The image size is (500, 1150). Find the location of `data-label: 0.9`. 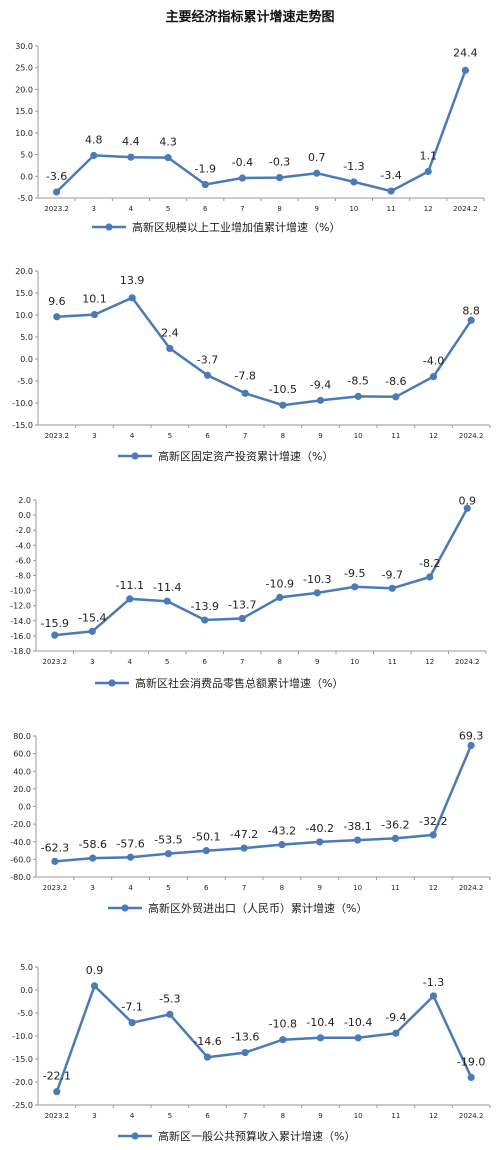

data-label: 0.9 is located at coordinates (468, 500).